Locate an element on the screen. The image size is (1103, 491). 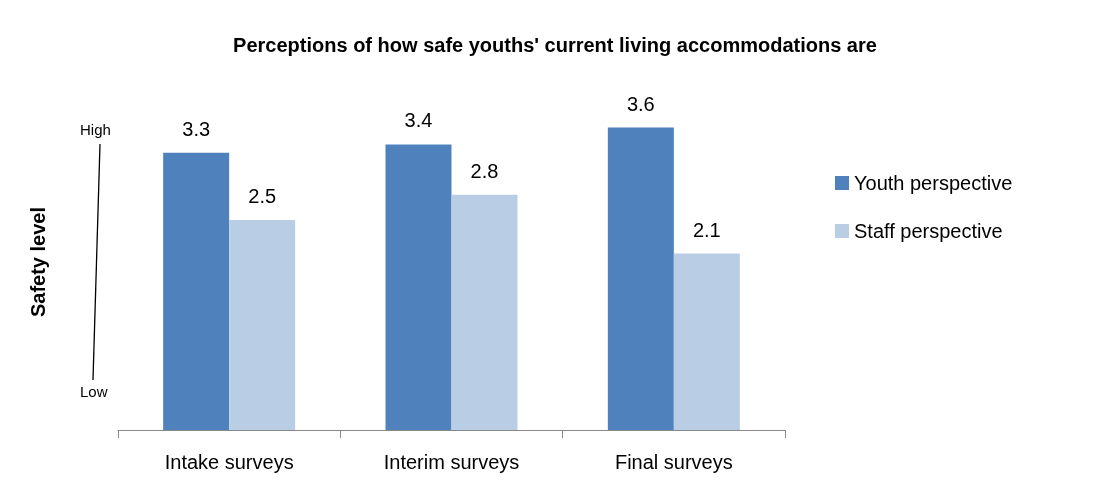
text: Low is located at coordinates (94, 391).